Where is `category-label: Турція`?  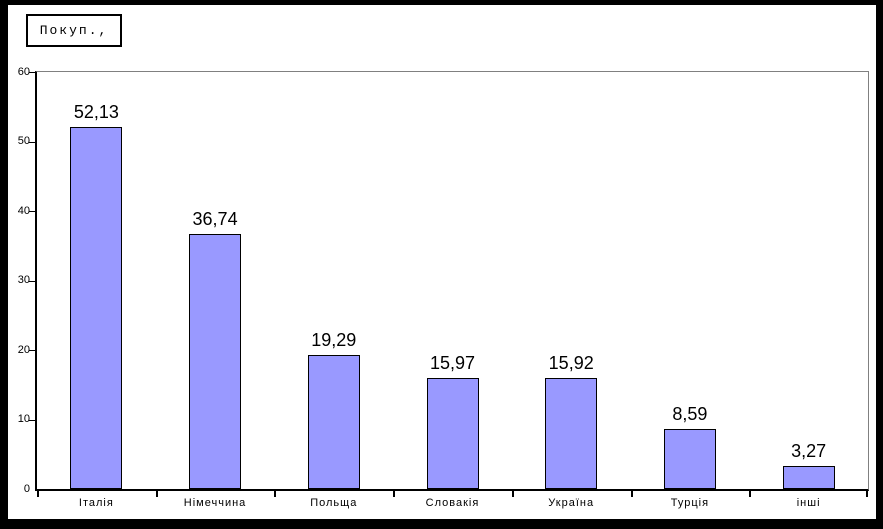
category-label: Турція is located at coordinates (690, 503).